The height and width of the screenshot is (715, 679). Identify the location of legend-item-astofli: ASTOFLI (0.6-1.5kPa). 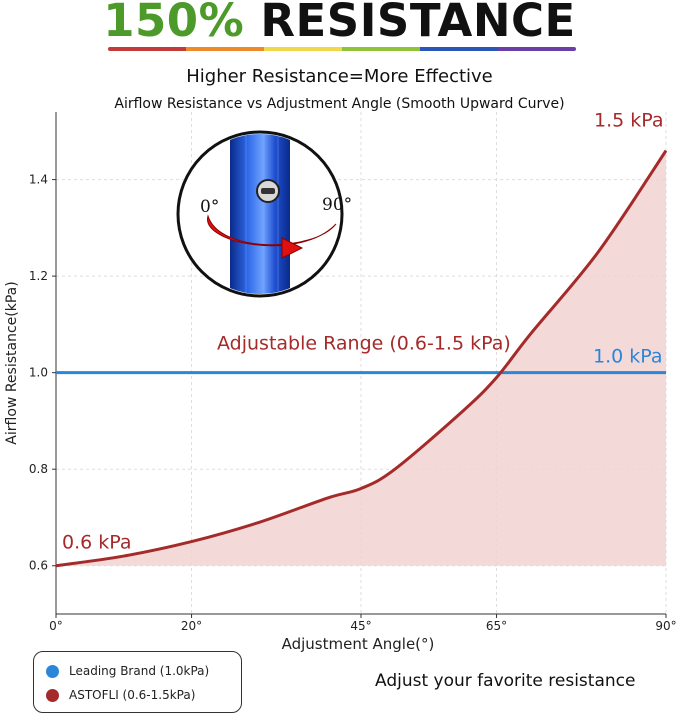
(143, 695).